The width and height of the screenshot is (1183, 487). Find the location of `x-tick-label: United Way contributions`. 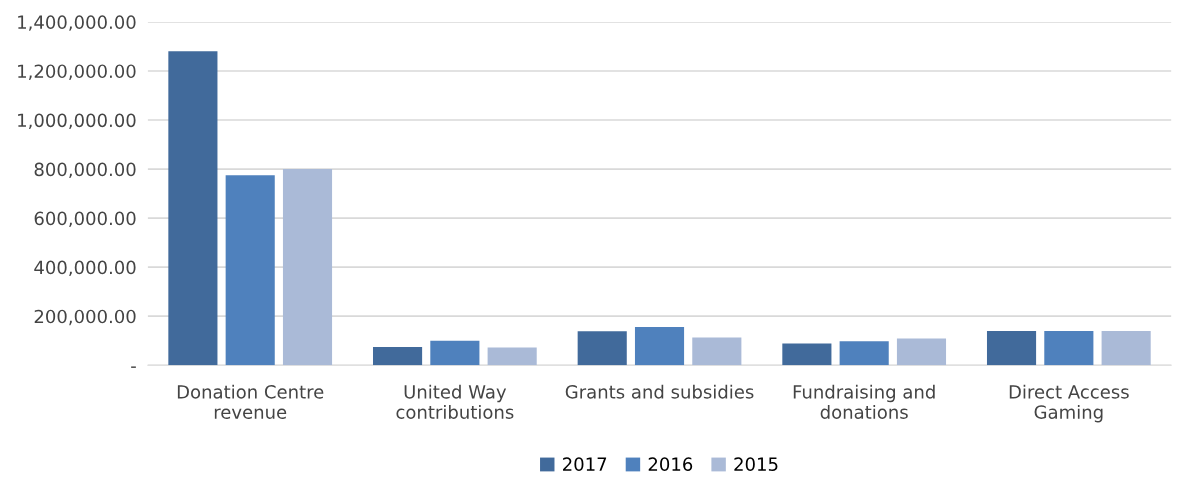

x-tick-label: United Way contributions is located at coordinates (455, 401).